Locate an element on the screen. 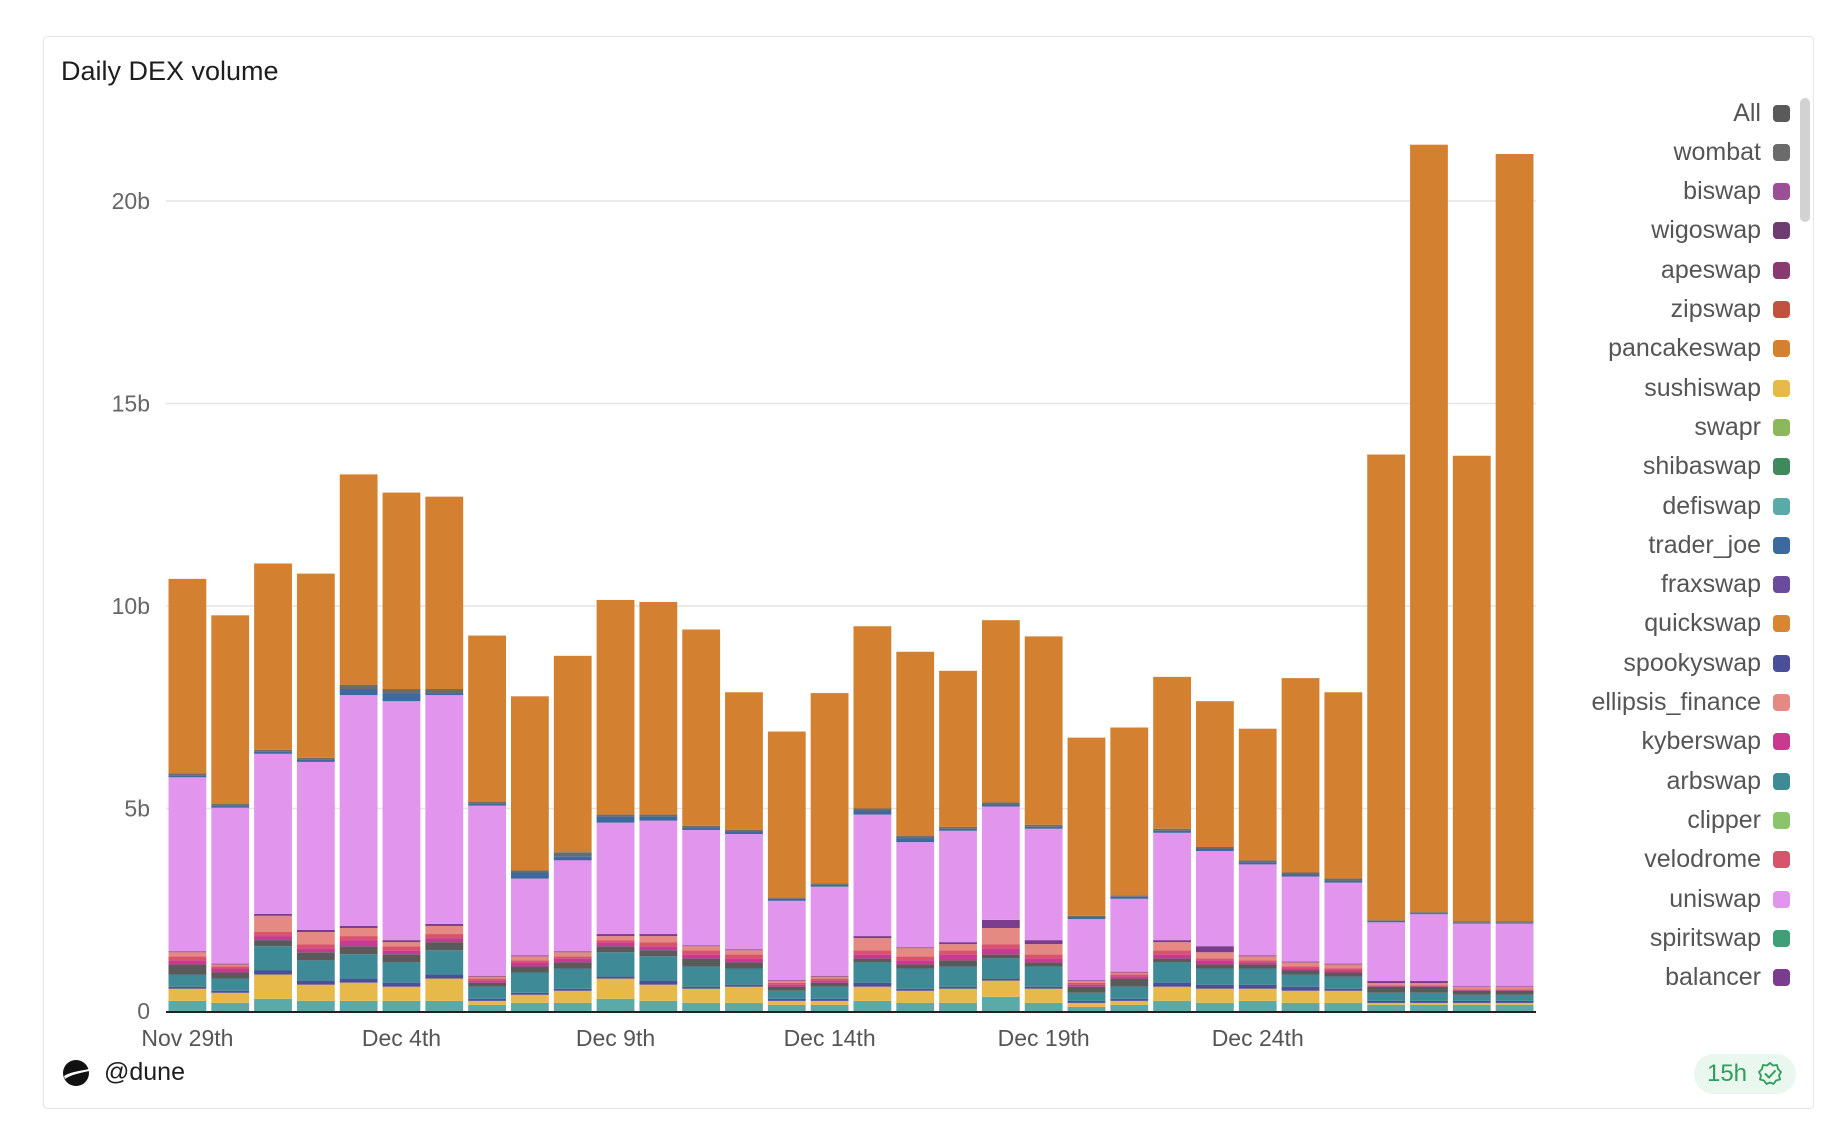  legend-item-All: All is located at coordinates (1761, 113).